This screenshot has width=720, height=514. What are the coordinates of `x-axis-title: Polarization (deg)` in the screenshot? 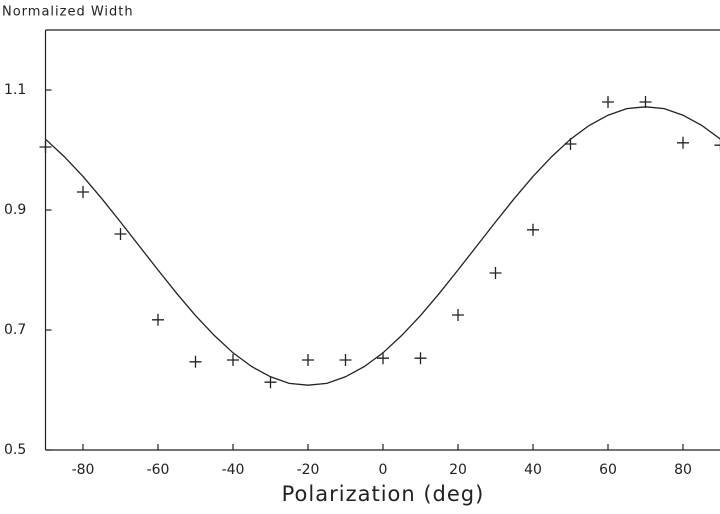 It's located at (383, 494).